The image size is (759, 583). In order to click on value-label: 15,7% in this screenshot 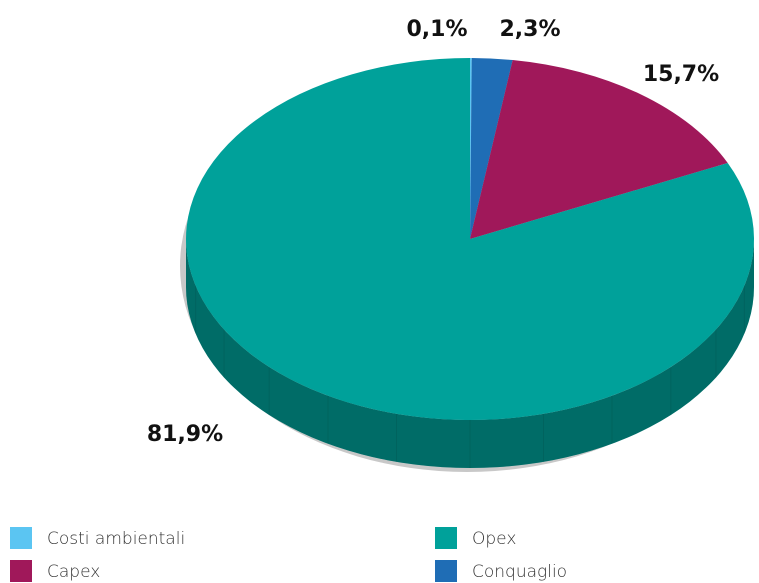, I will do `click(681, 74)`.